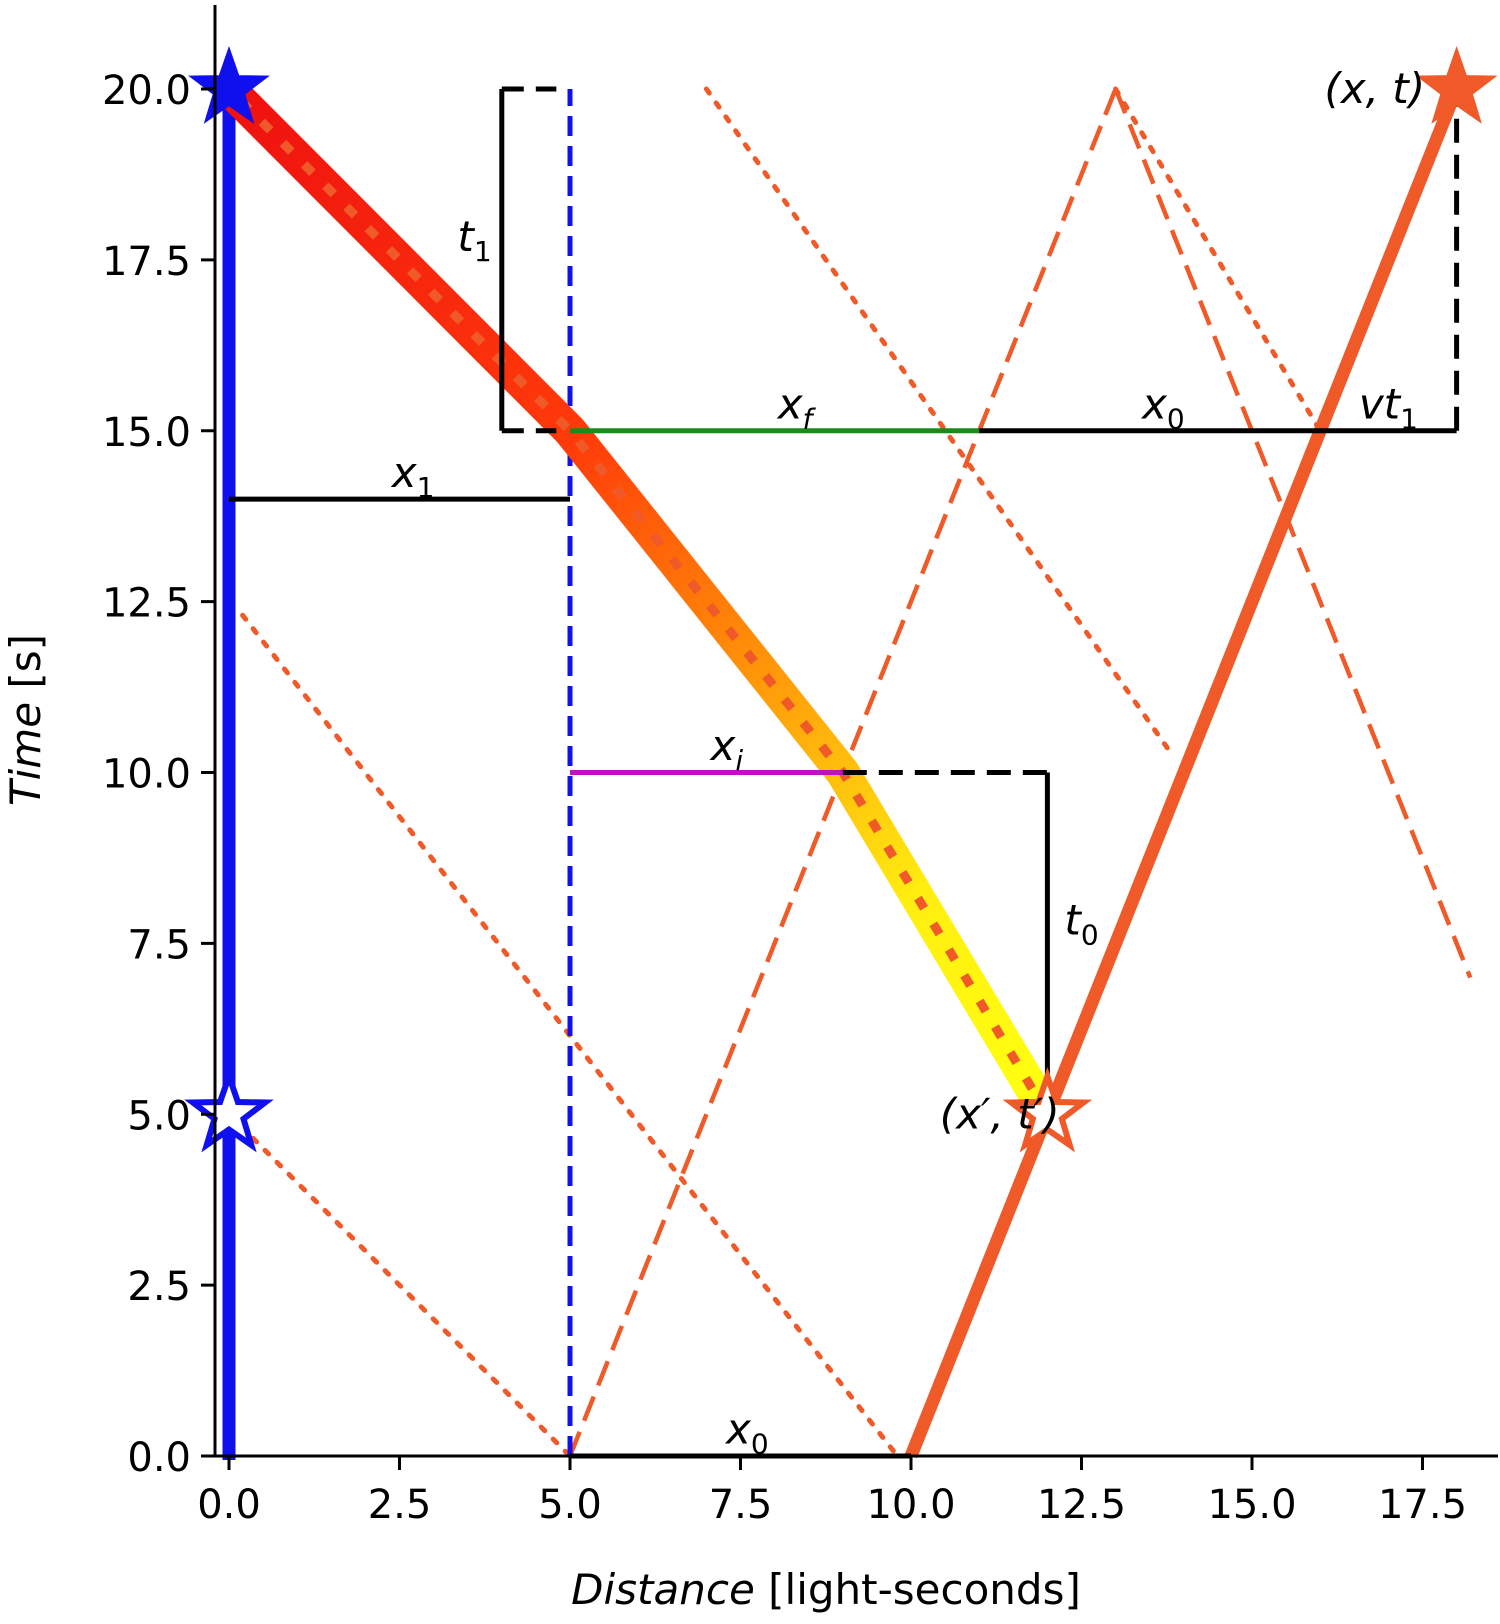  What do you see at coordinates (1081, 924) in the screenshot?
I see `annotation-t_0: t0` at bounding box center [1081, 924].